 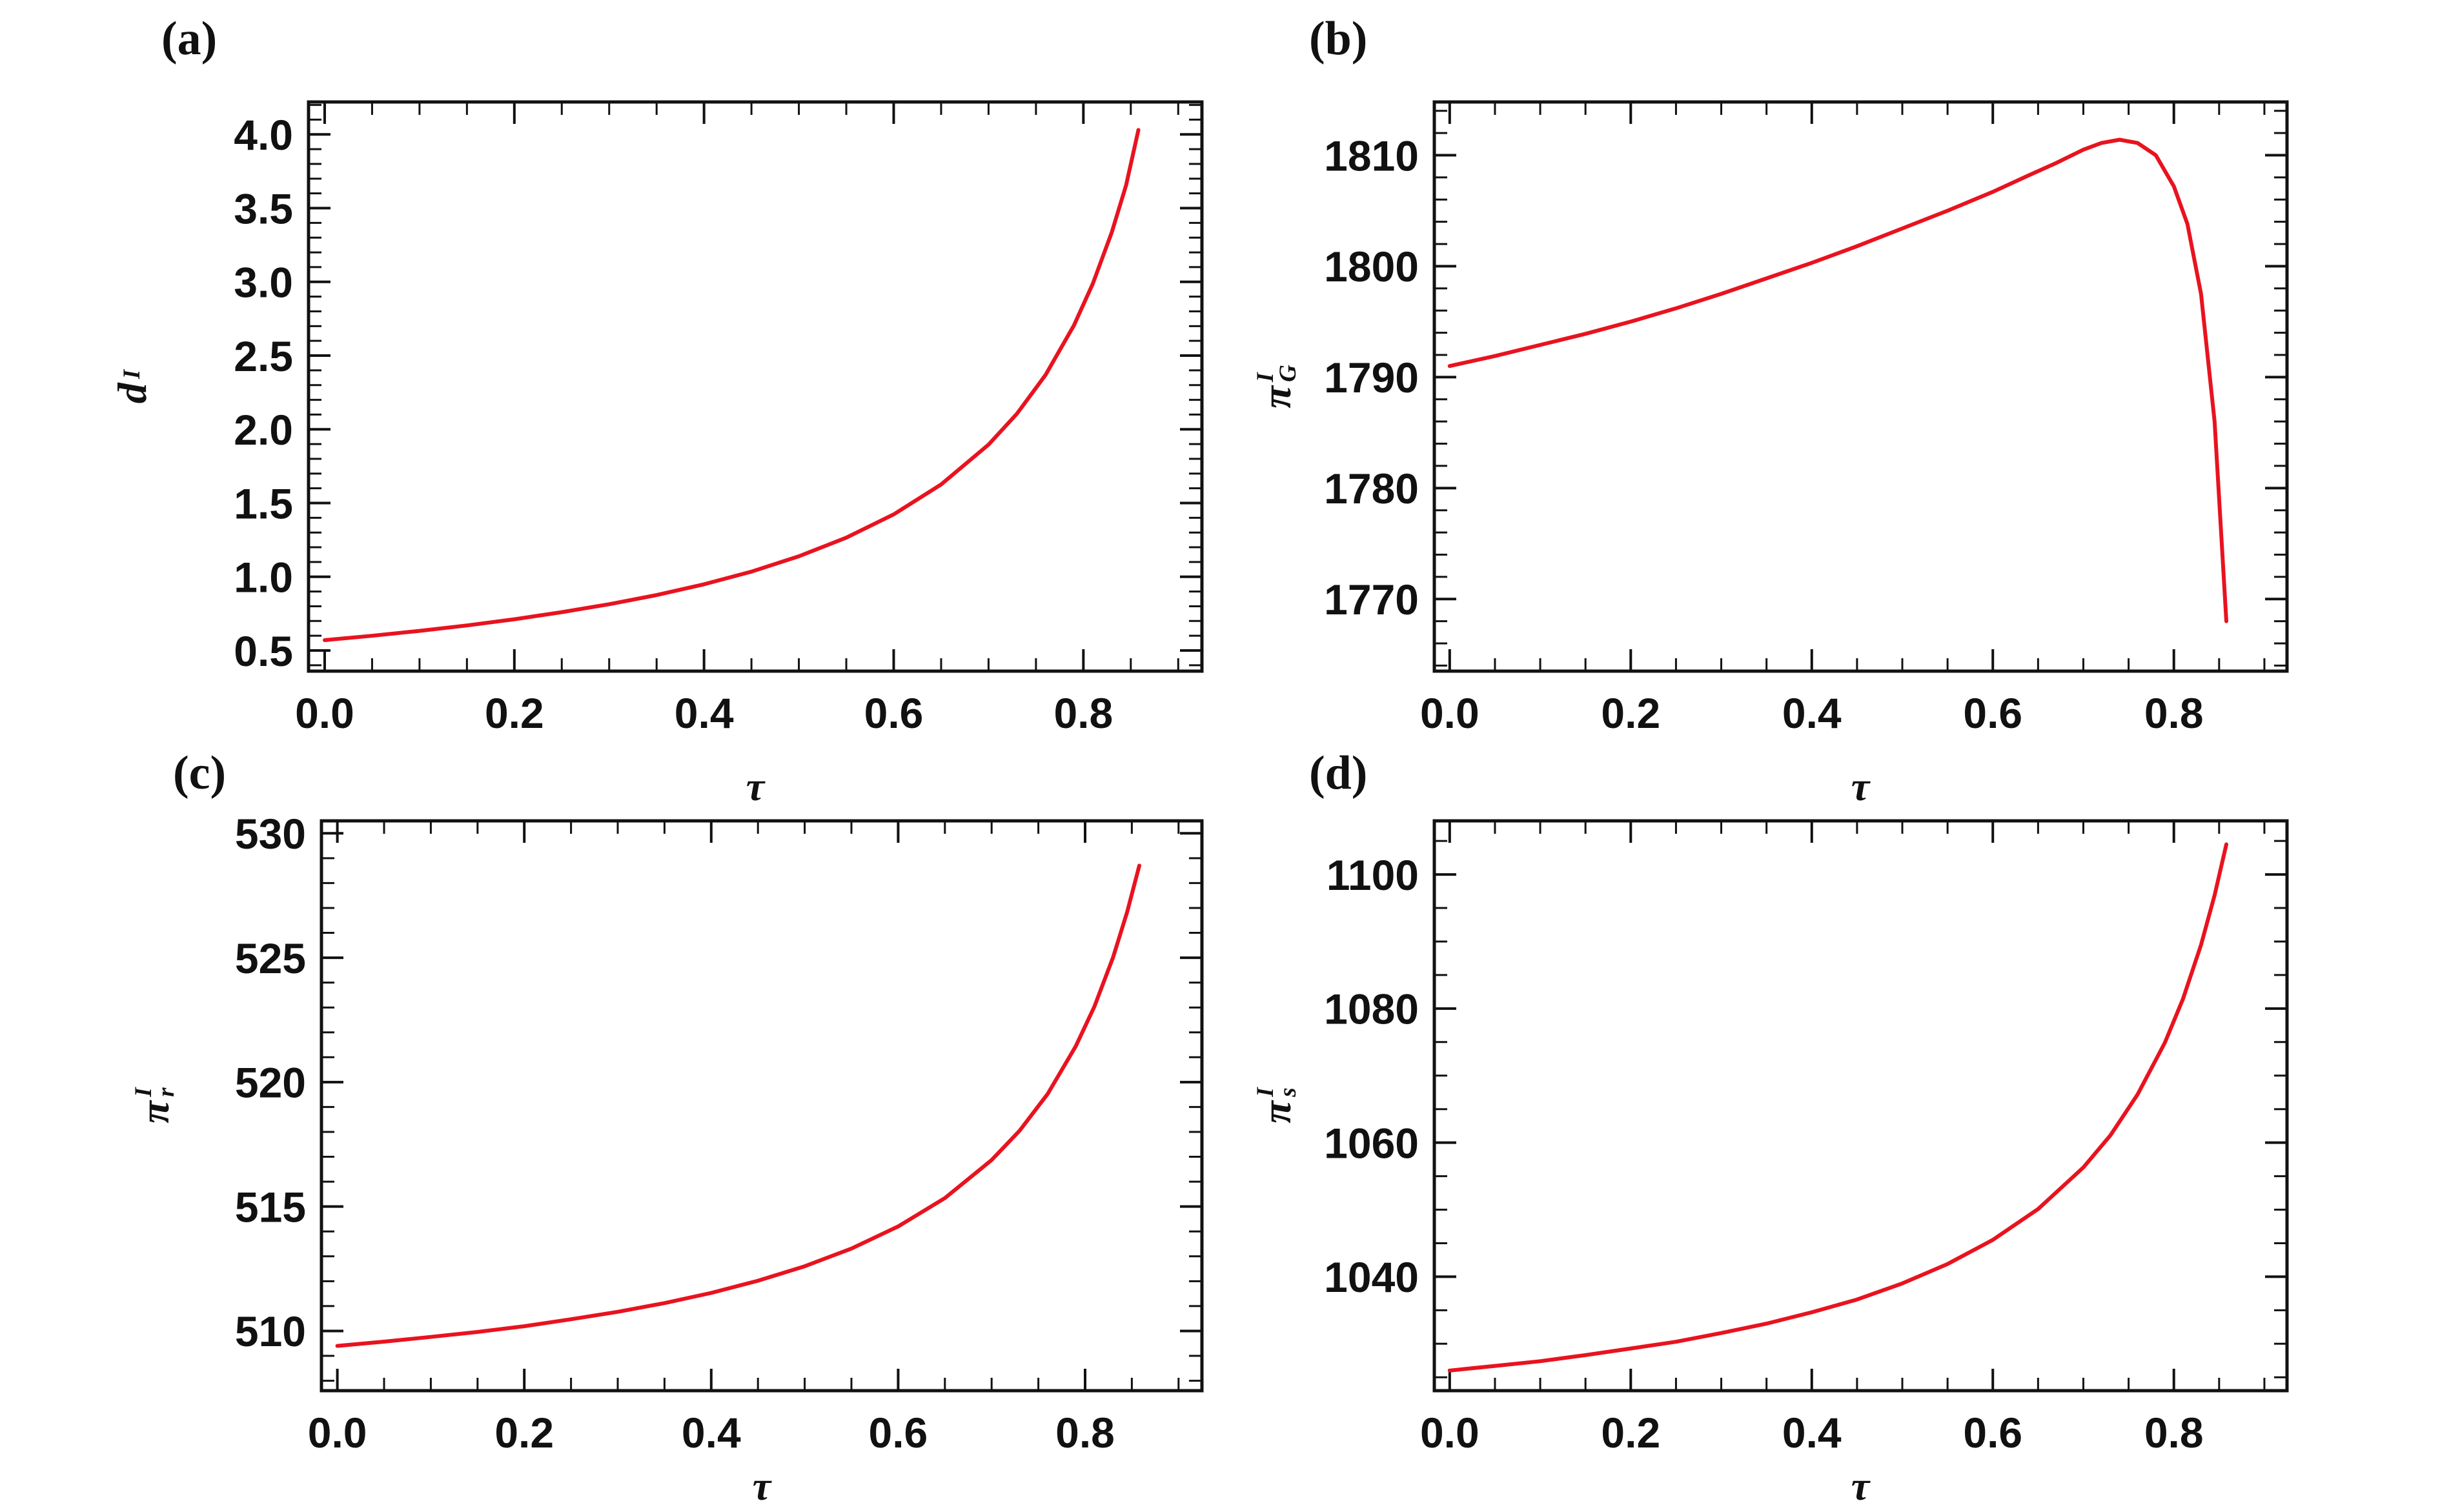 I want to click on y-tick-label: 4.0, so click(x=263, y=135).